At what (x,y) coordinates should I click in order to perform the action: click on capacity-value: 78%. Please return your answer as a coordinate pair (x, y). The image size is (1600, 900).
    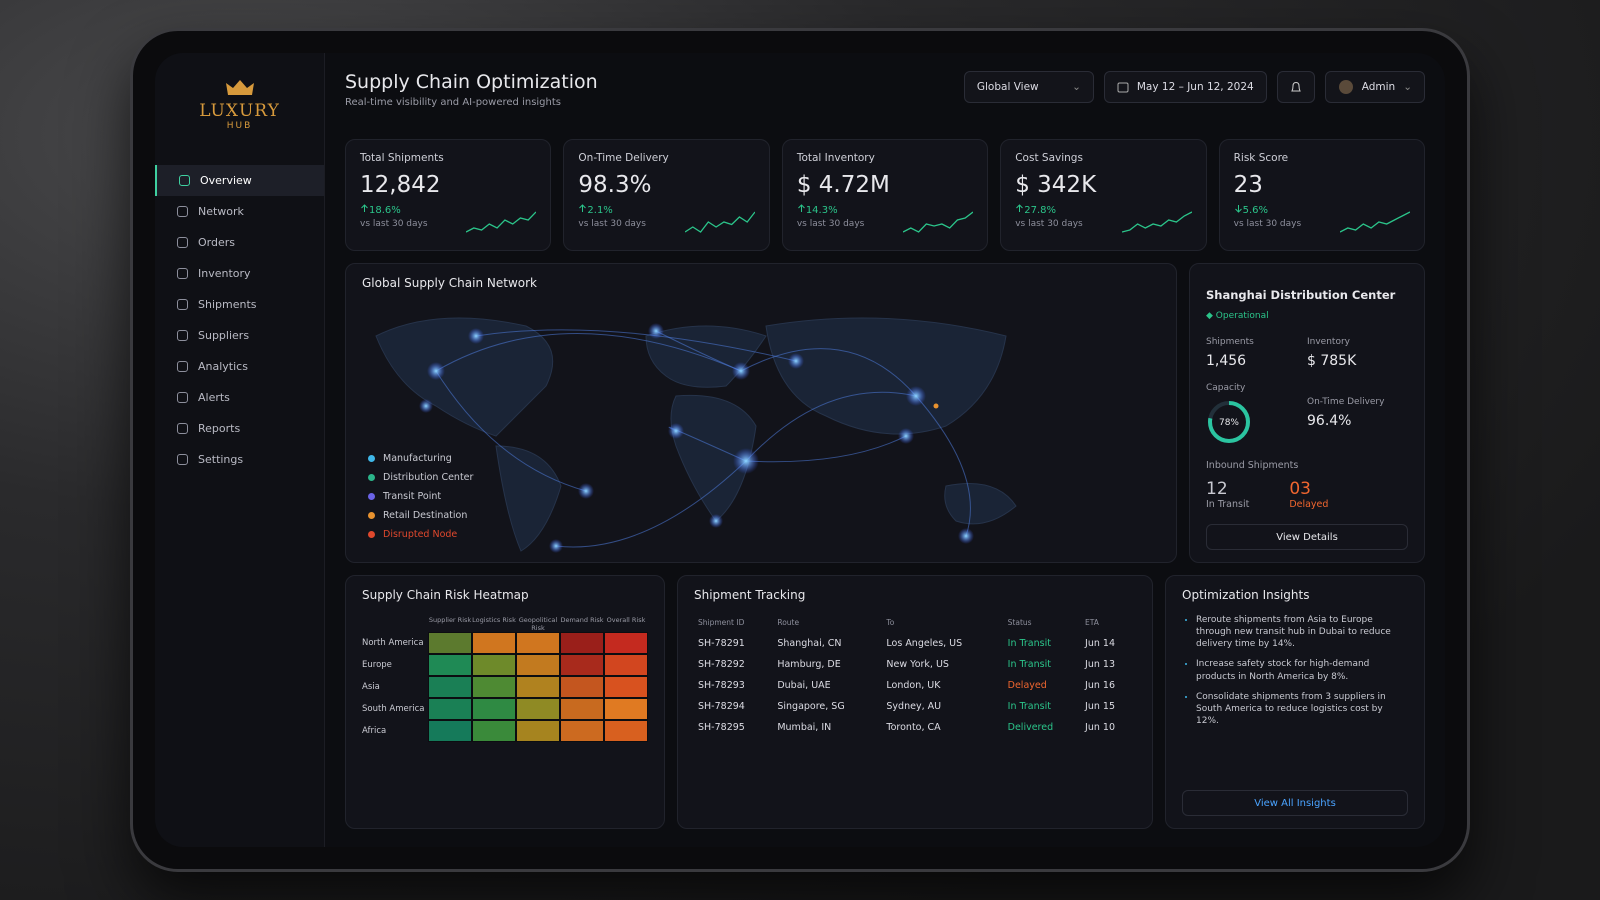
    Looking at the image, I should click on (1229, 423).